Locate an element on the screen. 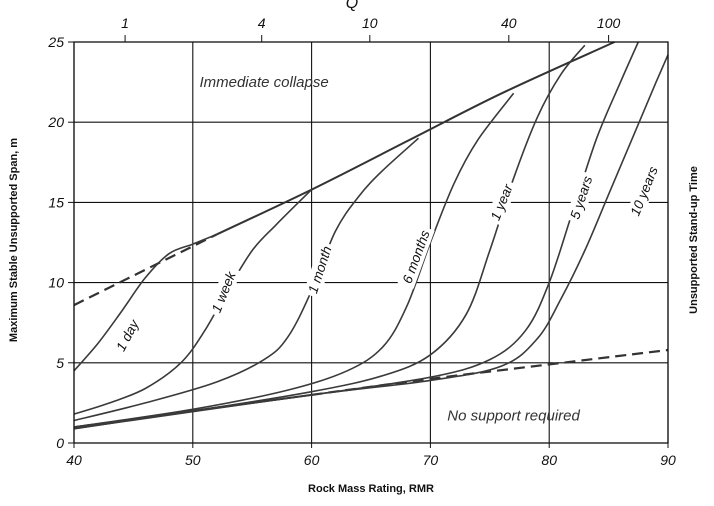 Image resolution: width=714 pixels, height=506 pixels. y-axis-title: Maximum Stable Unsupported Span, m is located at coordinates (14, 240).